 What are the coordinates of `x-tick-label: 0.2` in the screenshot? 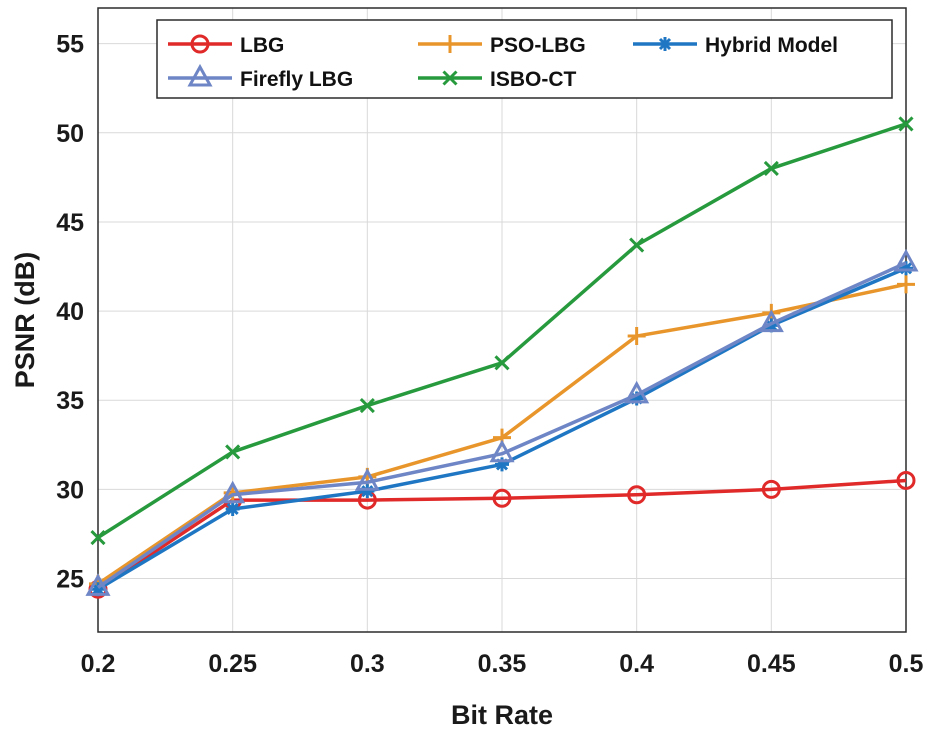 It's located at (98, 664).